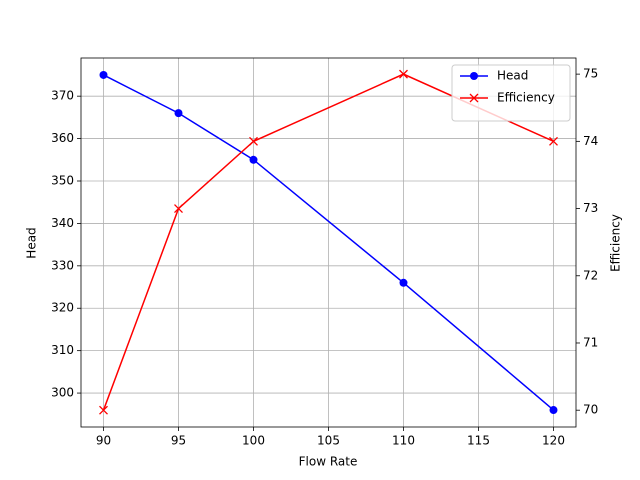 This screenshot has height=480, width=640. I want to click on y2-tick-label: 75, so click(590, 74).